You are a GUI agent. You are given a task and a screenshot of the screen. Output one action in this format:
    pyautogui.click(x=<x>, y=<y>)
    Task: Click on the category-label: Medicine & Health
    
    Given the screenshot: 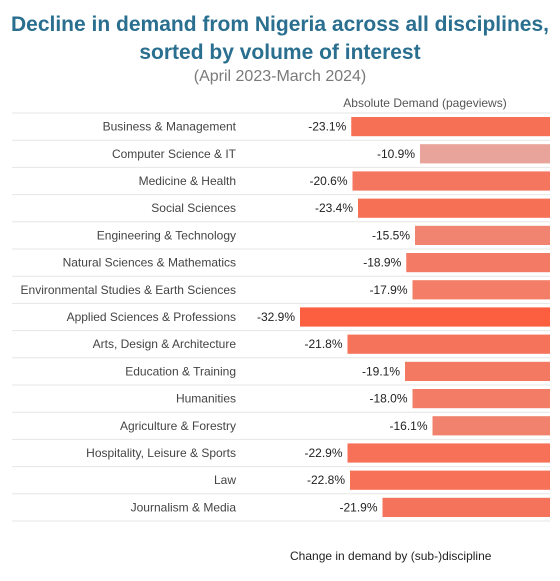 What is the action you would take?
    pyautogui.click(x=187, y=181)
    